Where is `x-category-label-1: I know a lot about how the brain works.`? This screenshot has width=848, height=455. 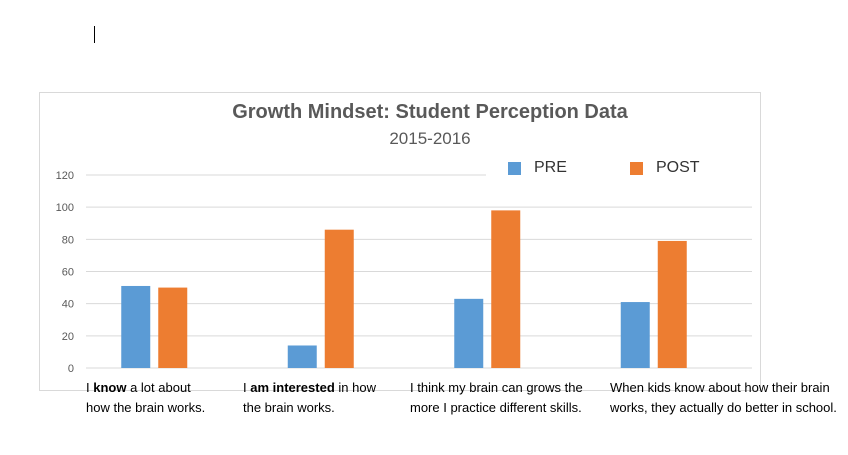 x-category-label-1: I know a lot about how the brain works. is located at coordinates (146, 397).